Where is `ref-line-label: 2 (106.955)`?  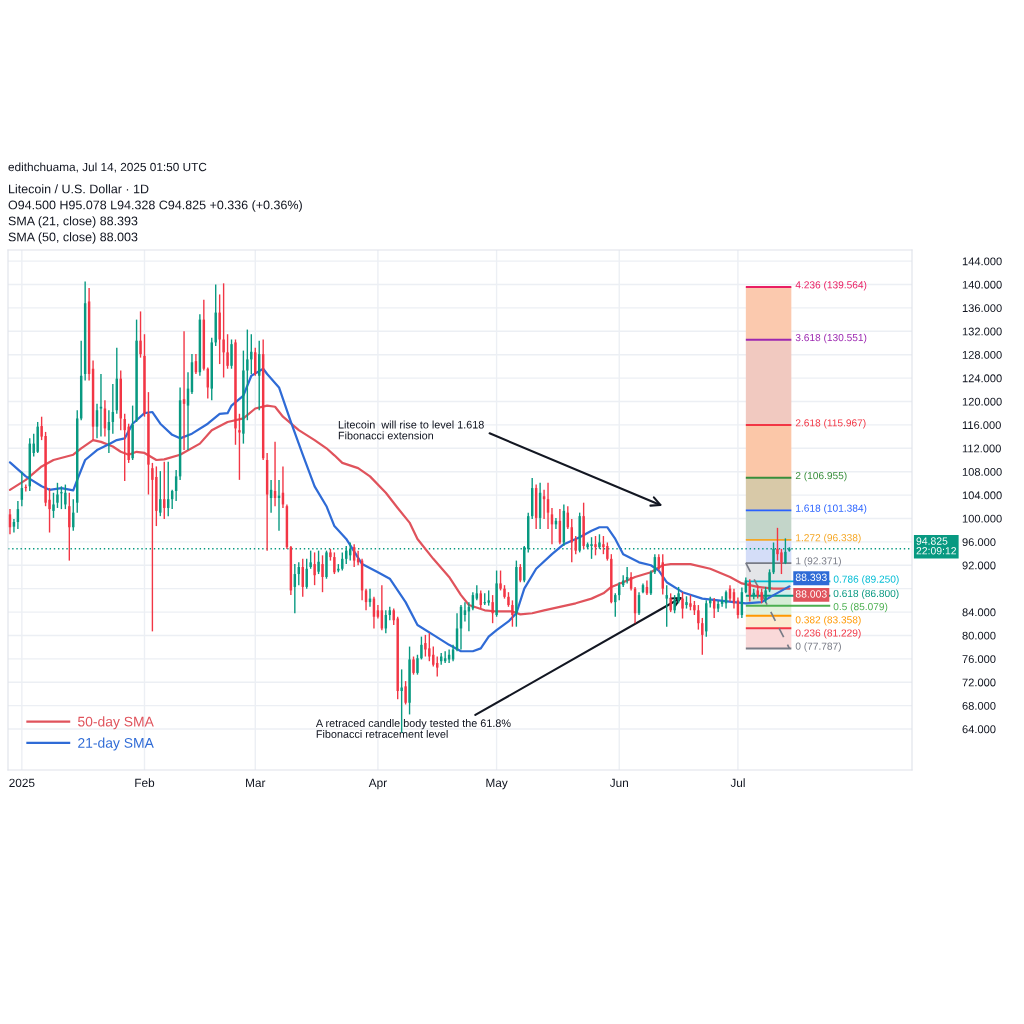 ref-line-label: 2 (106.955) is located at coordinates (821, 476).